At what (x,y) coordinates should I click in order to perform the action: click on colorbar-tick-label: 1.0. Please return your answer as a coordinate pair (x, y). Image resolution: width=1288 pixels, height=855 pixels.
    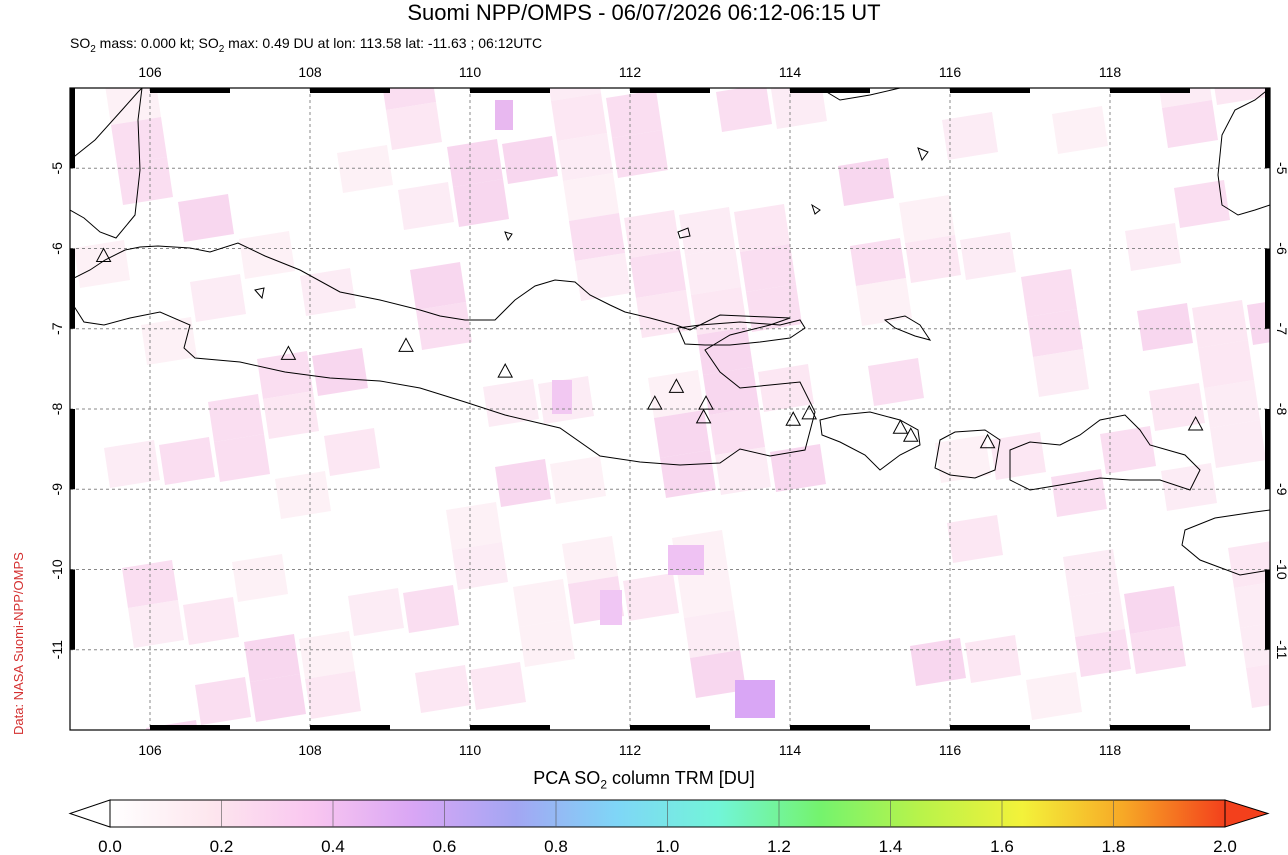
    Looking at the image, I should click on (668, 846).